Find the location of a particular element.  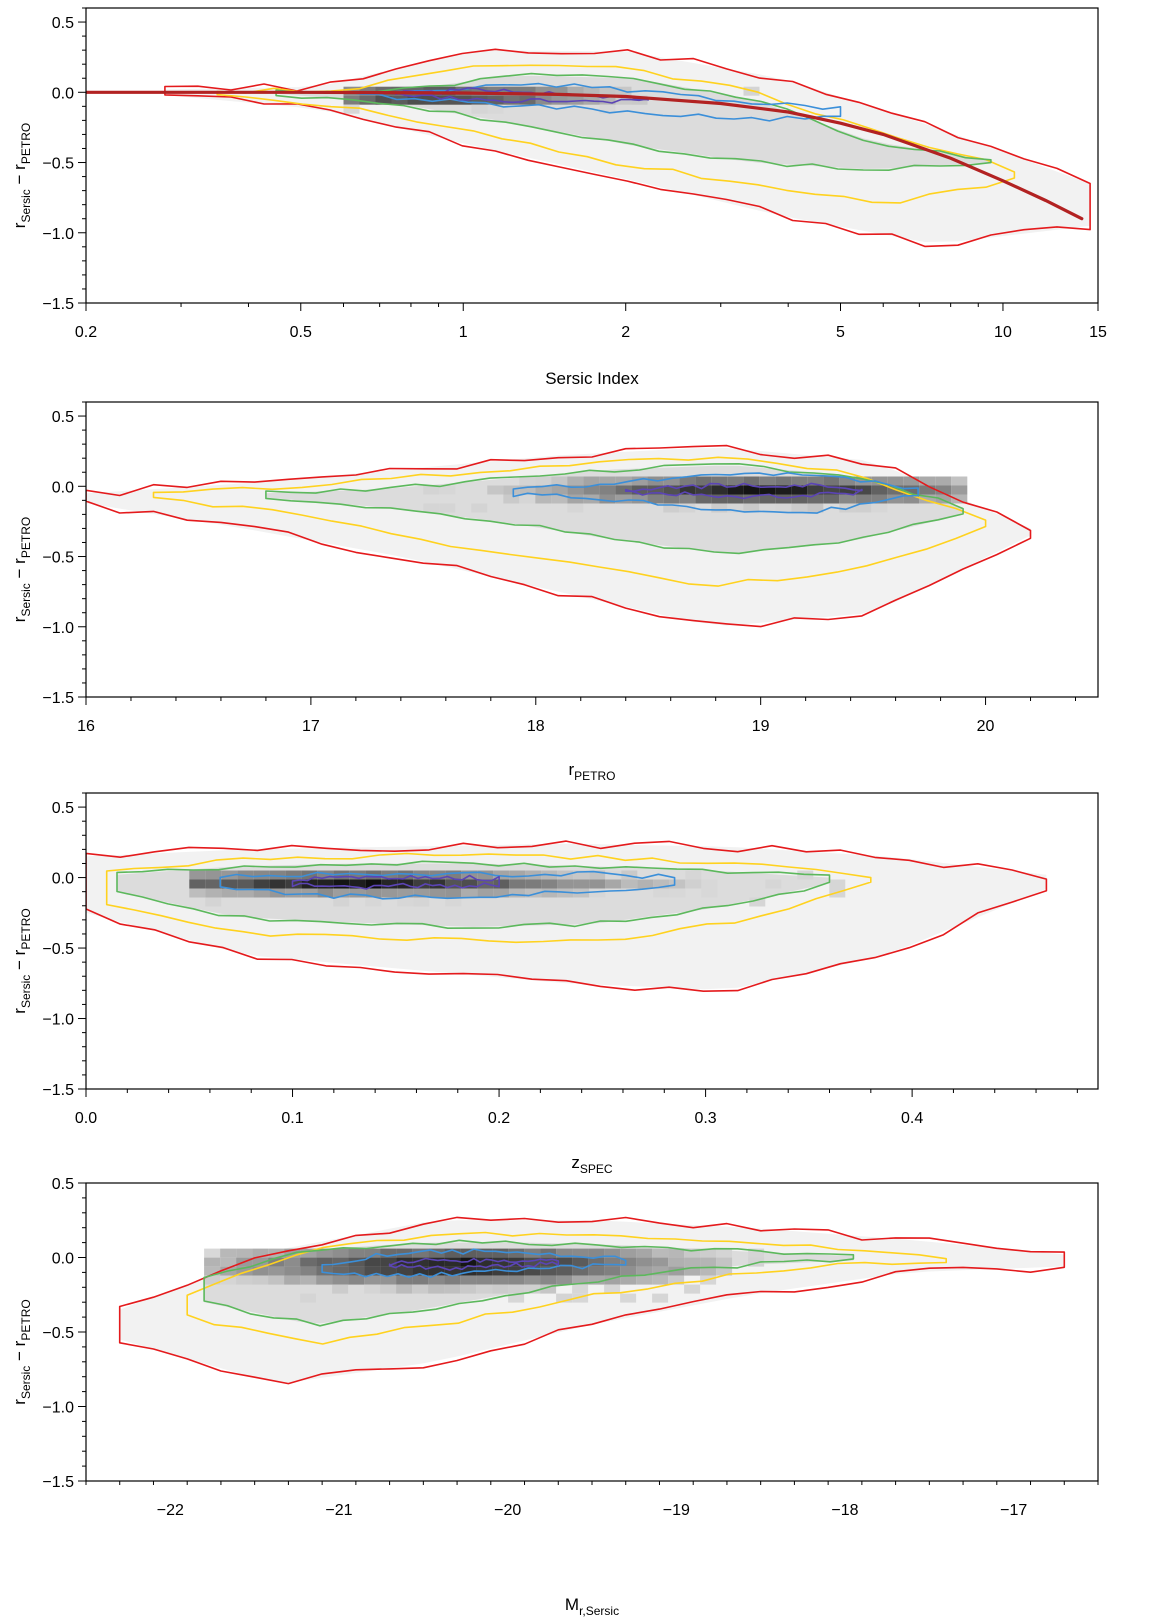

x-tick-label: 19 is located at coordinates (761, 726).